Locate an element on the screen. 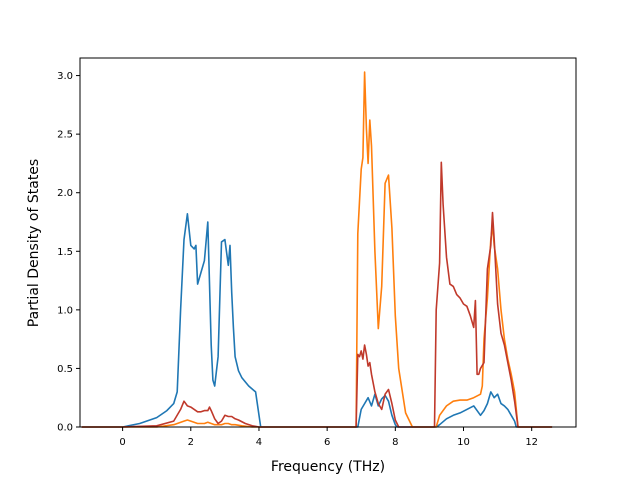  y-tick-label: 1.0 is located at coordinates (65, 310).